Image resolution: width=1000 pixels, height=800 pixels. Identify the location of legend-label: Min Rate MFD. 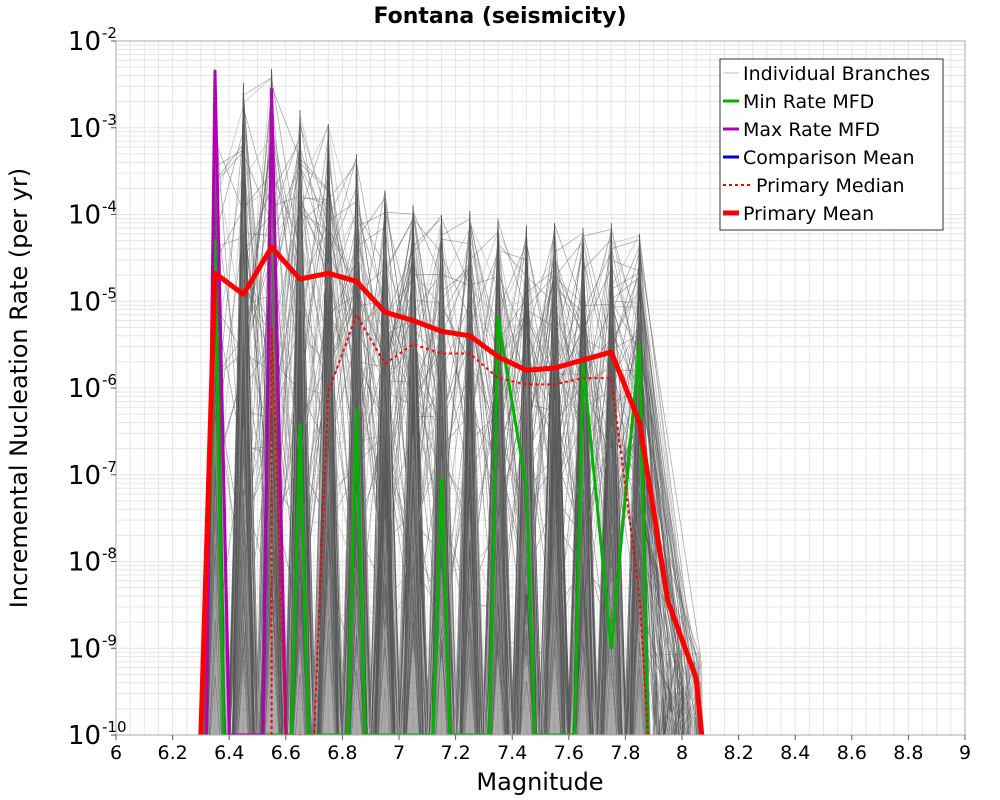
(808, 102).